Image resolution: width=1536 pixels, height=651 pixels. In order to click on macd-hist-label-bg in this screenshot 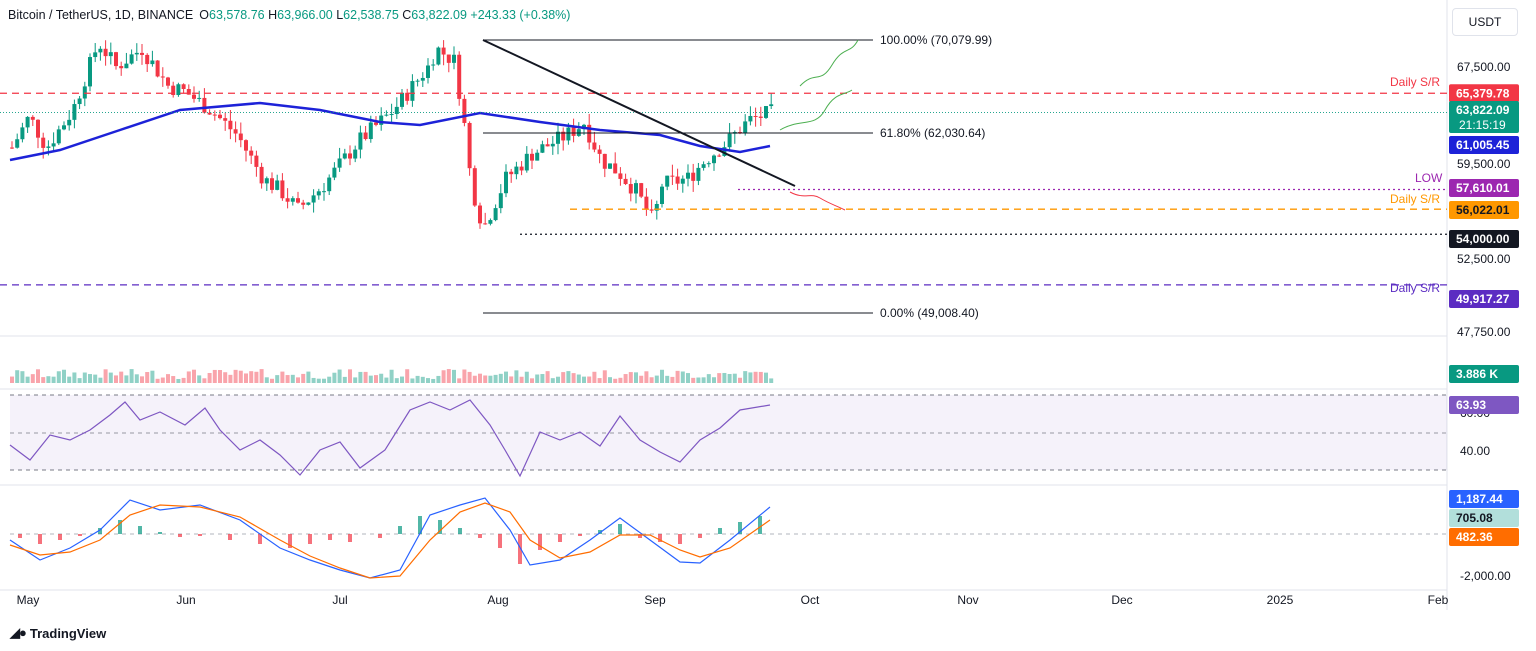, I will do `click(1484, 518)`.